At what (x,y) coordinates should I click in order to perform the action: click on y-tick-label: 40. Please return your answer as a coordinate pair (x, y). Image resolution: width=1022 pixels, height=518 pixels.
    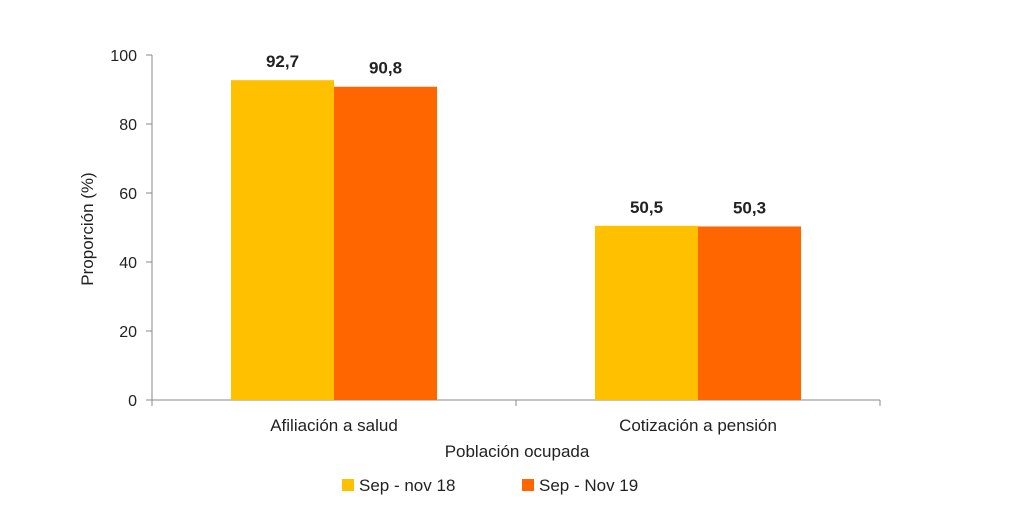
    Looking at the image, I should click on (128, 263).